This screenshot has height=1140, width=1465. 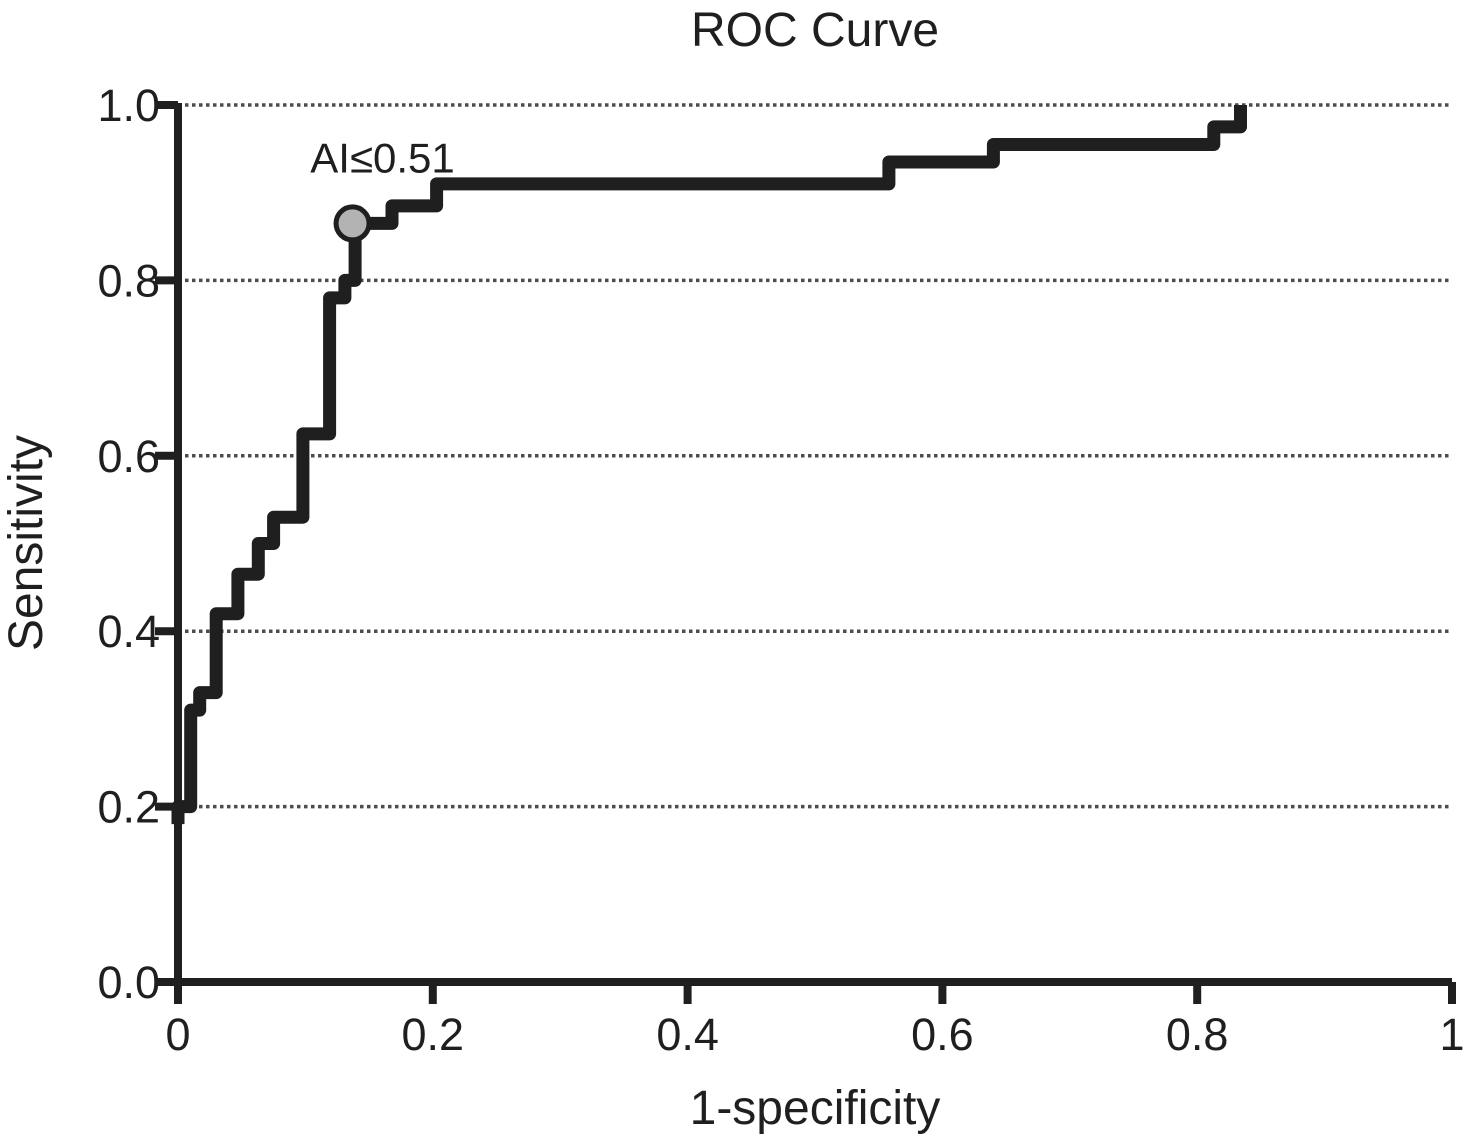 What do you see at coordinates (128, 982) in the screenshot?
I see `y-tick-label-0.0: 0.0` at bounding box center [128, 982].